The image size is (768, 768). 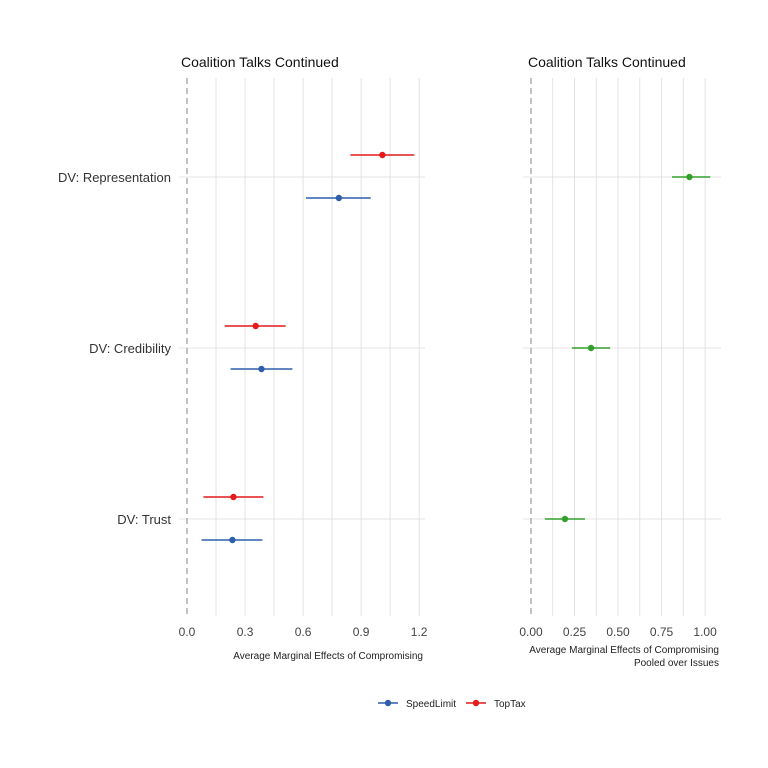 I want to click on x-tick-label: 1.00, so click(x=705, y=632).